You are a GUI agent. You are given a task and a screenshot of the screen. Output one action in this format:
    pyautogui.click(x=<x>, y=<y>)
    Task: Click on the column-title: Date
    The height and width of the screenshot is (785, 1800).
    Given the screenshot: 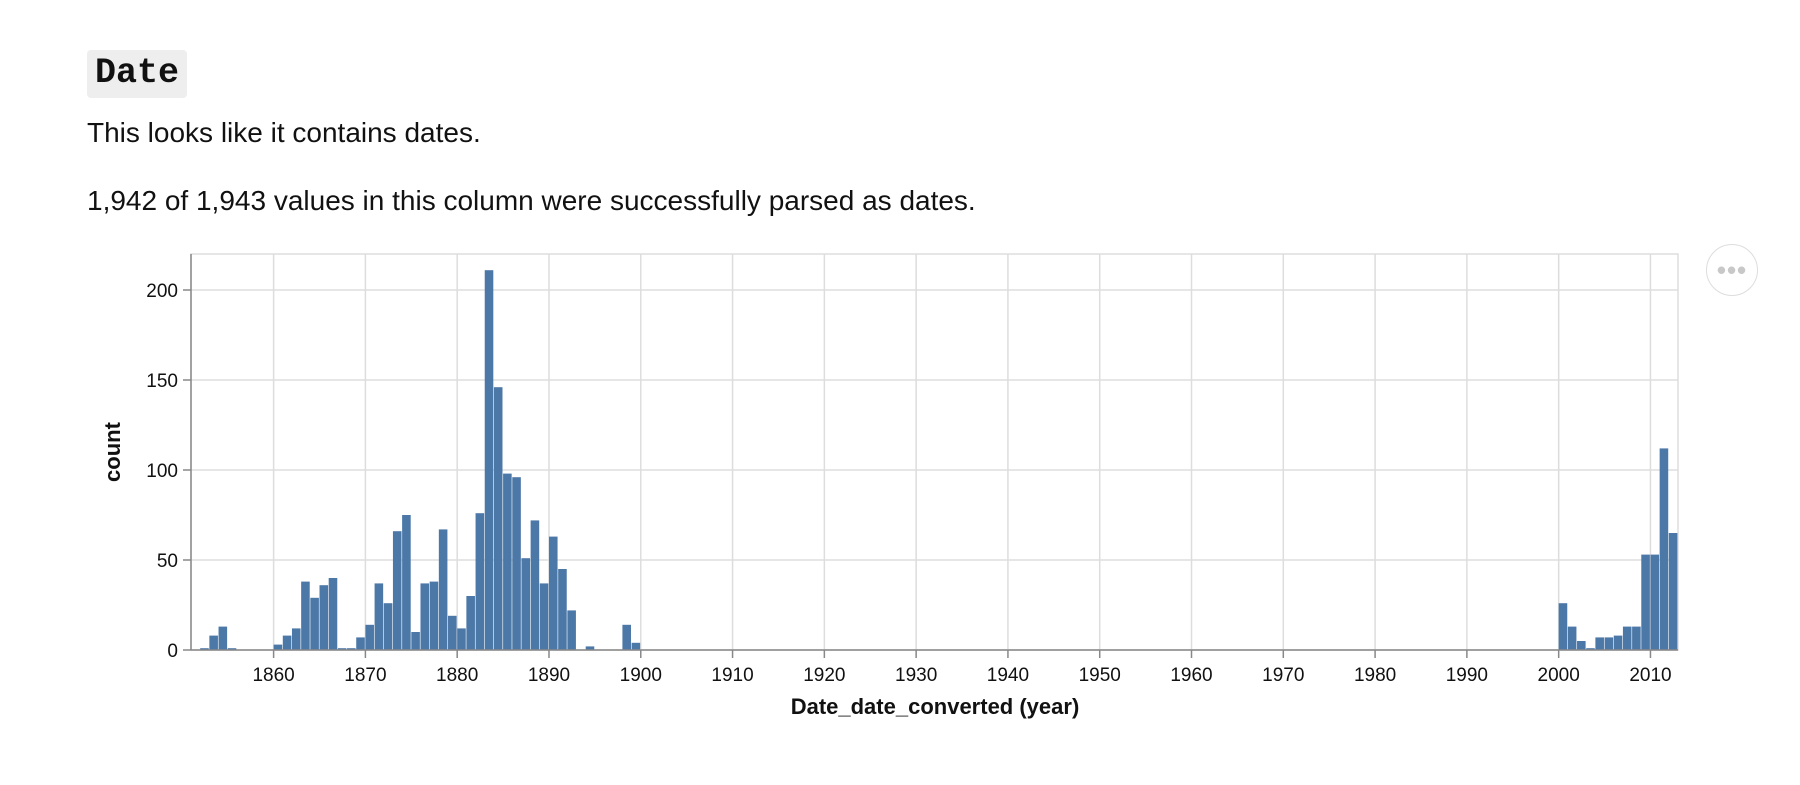 What is the action you would take?
    pyautogui.click(x=137, y=74)
    